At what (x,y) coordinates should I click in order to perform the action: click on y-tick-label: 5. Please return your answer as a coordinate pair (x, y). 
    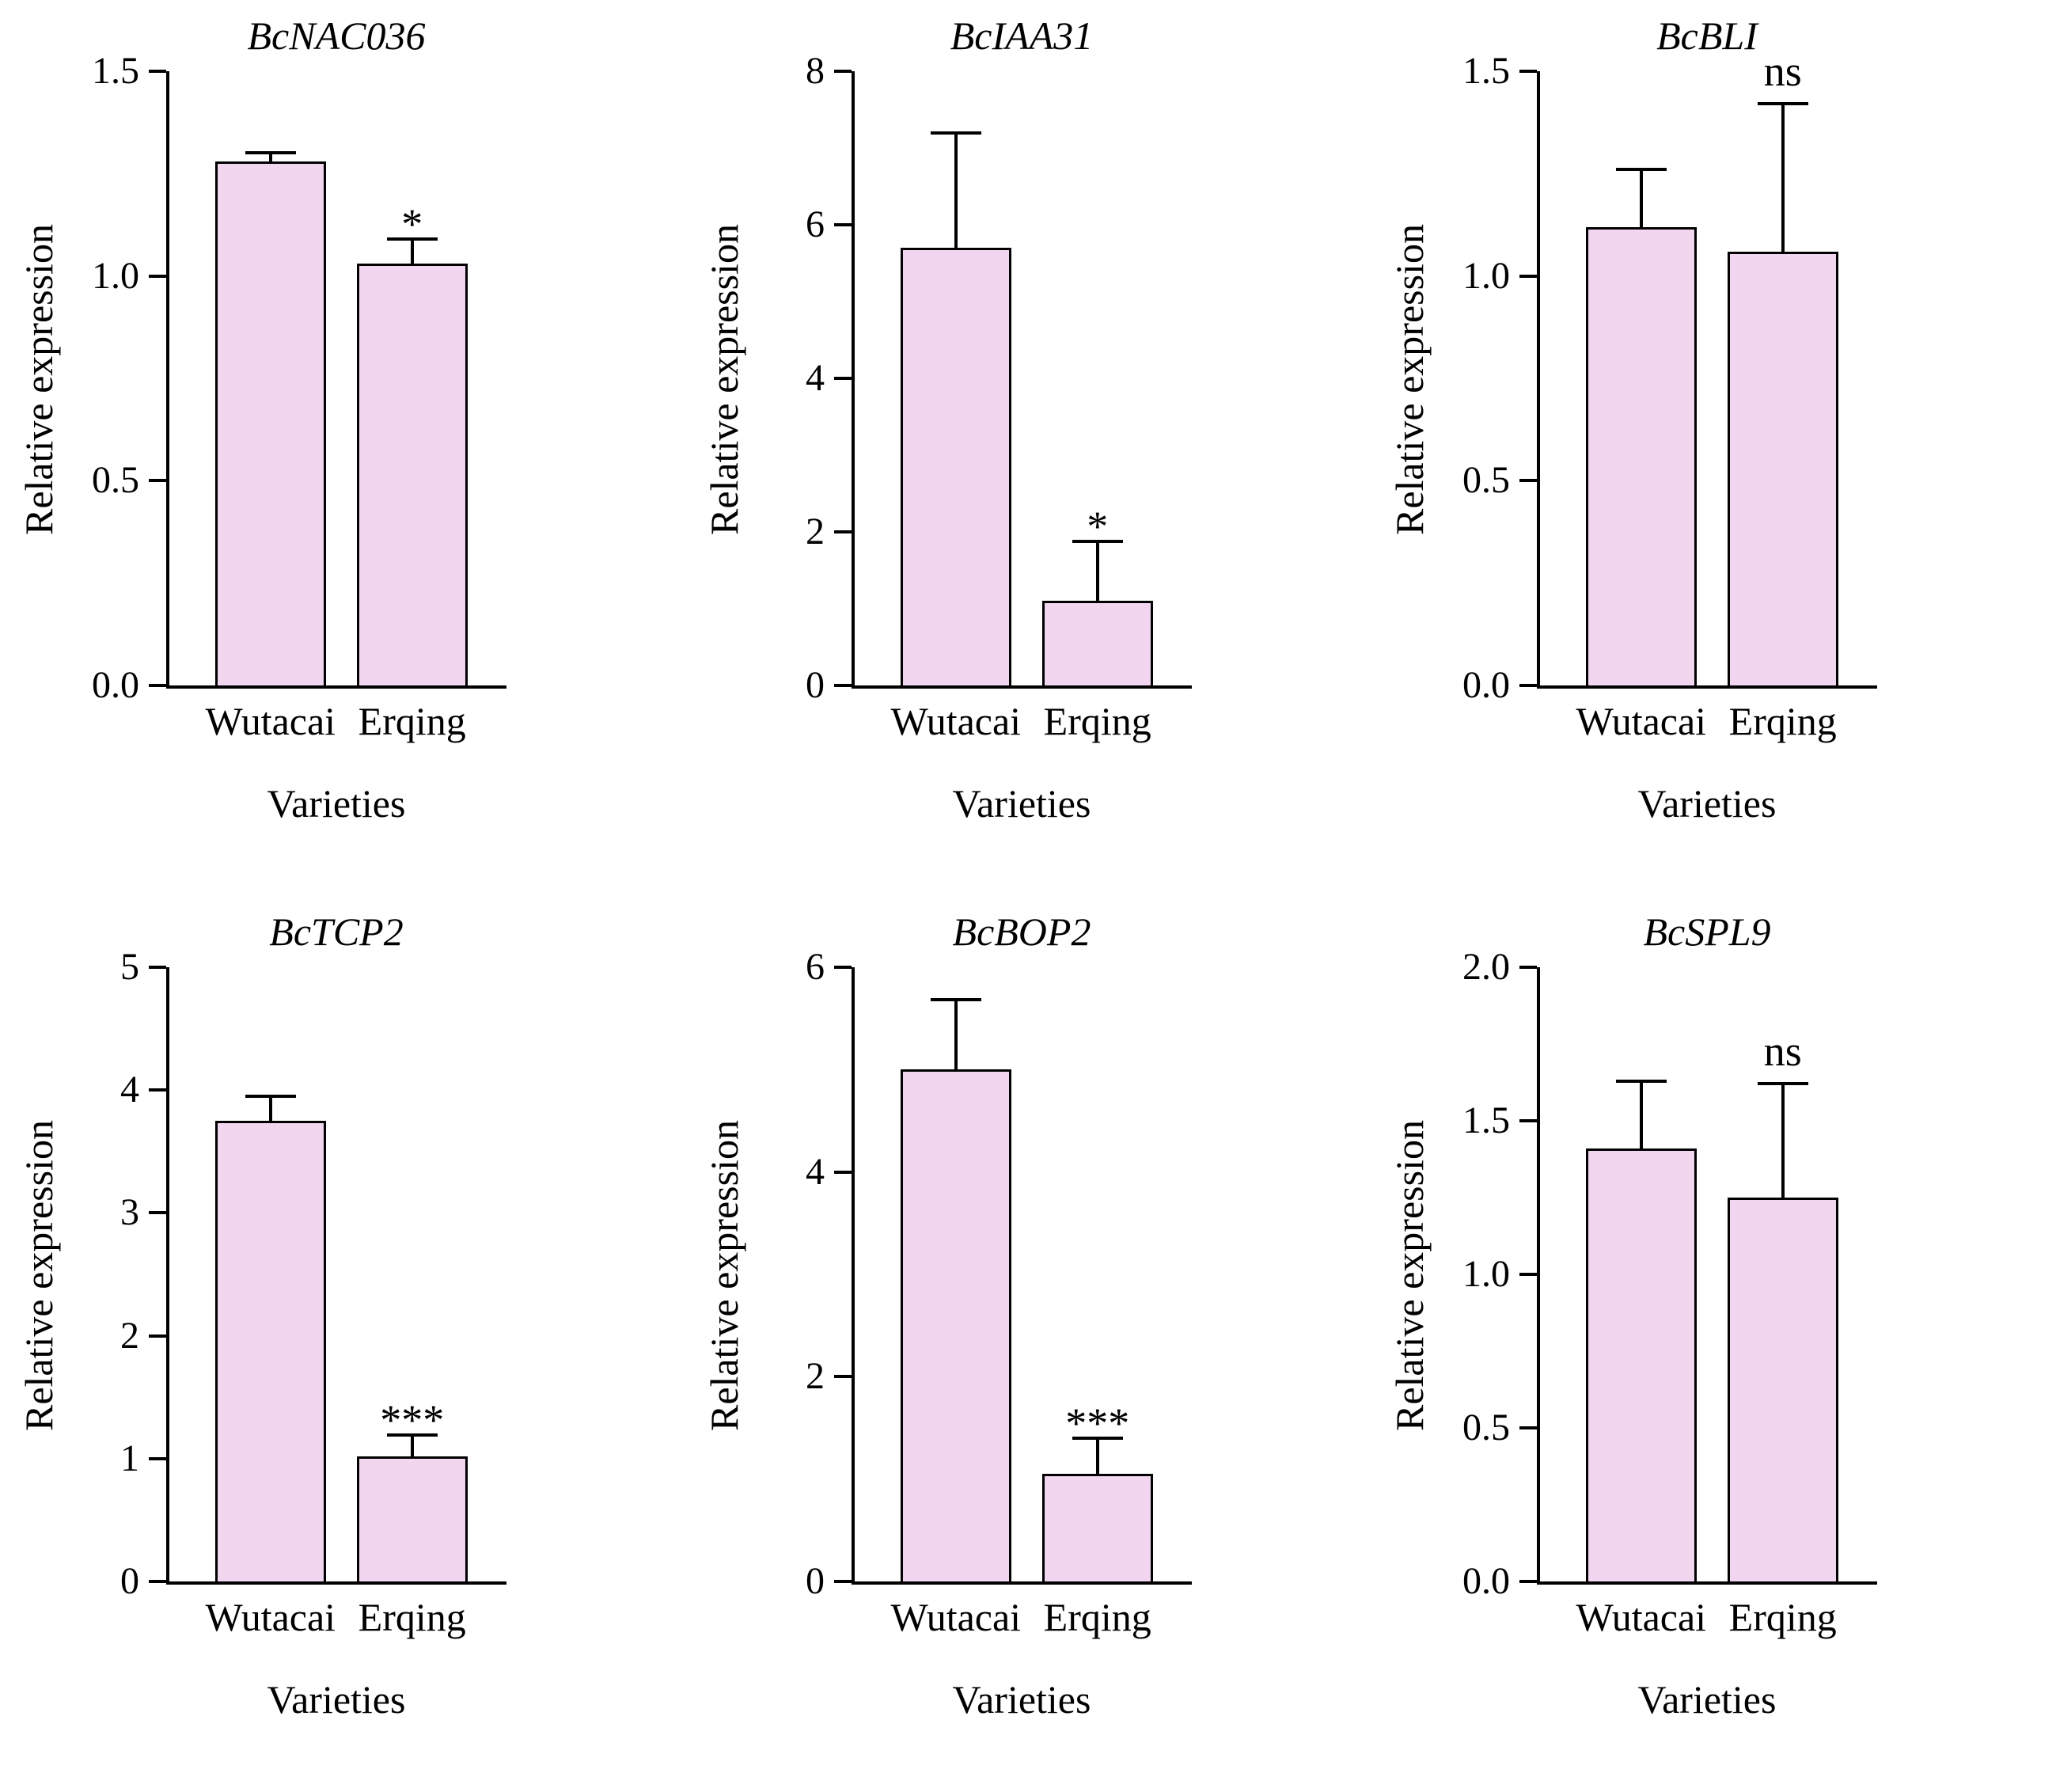
    Looking at the image, I should click on (129, 967).